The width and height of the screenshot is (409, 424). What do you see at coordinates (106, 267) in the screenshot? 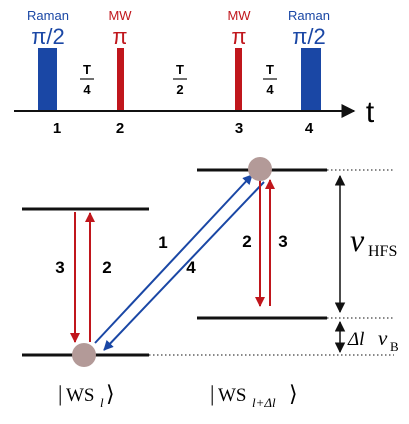
I see `left-up-arrow-label: 2` at bounding box center [106, 267].